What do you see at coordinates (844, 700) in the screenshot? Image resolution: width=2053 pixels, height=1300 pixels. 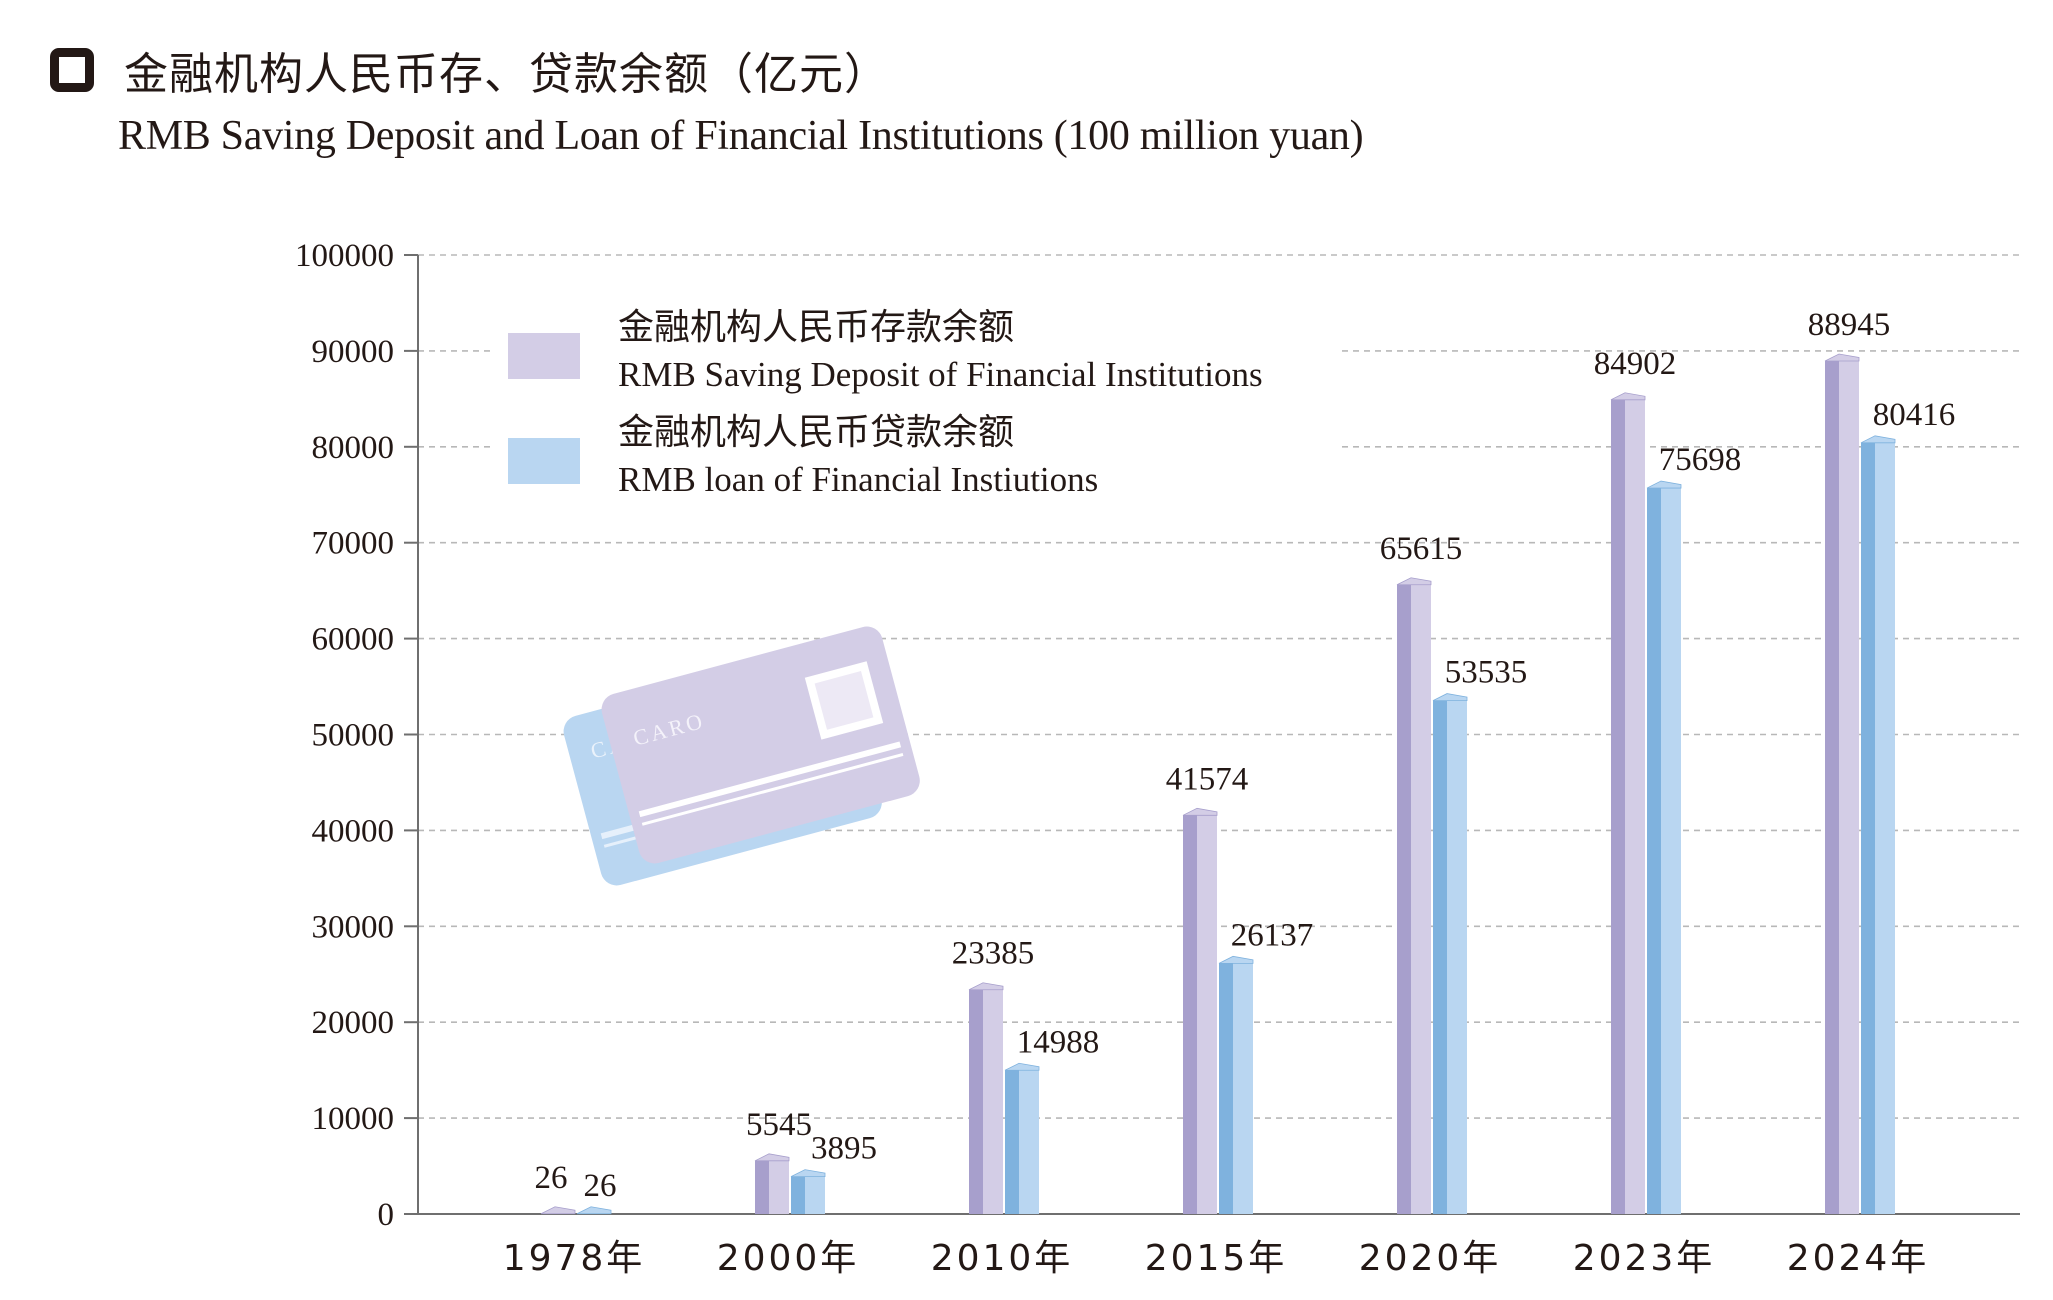 I see `card-chip-inner` at bounding box center [844, 700].